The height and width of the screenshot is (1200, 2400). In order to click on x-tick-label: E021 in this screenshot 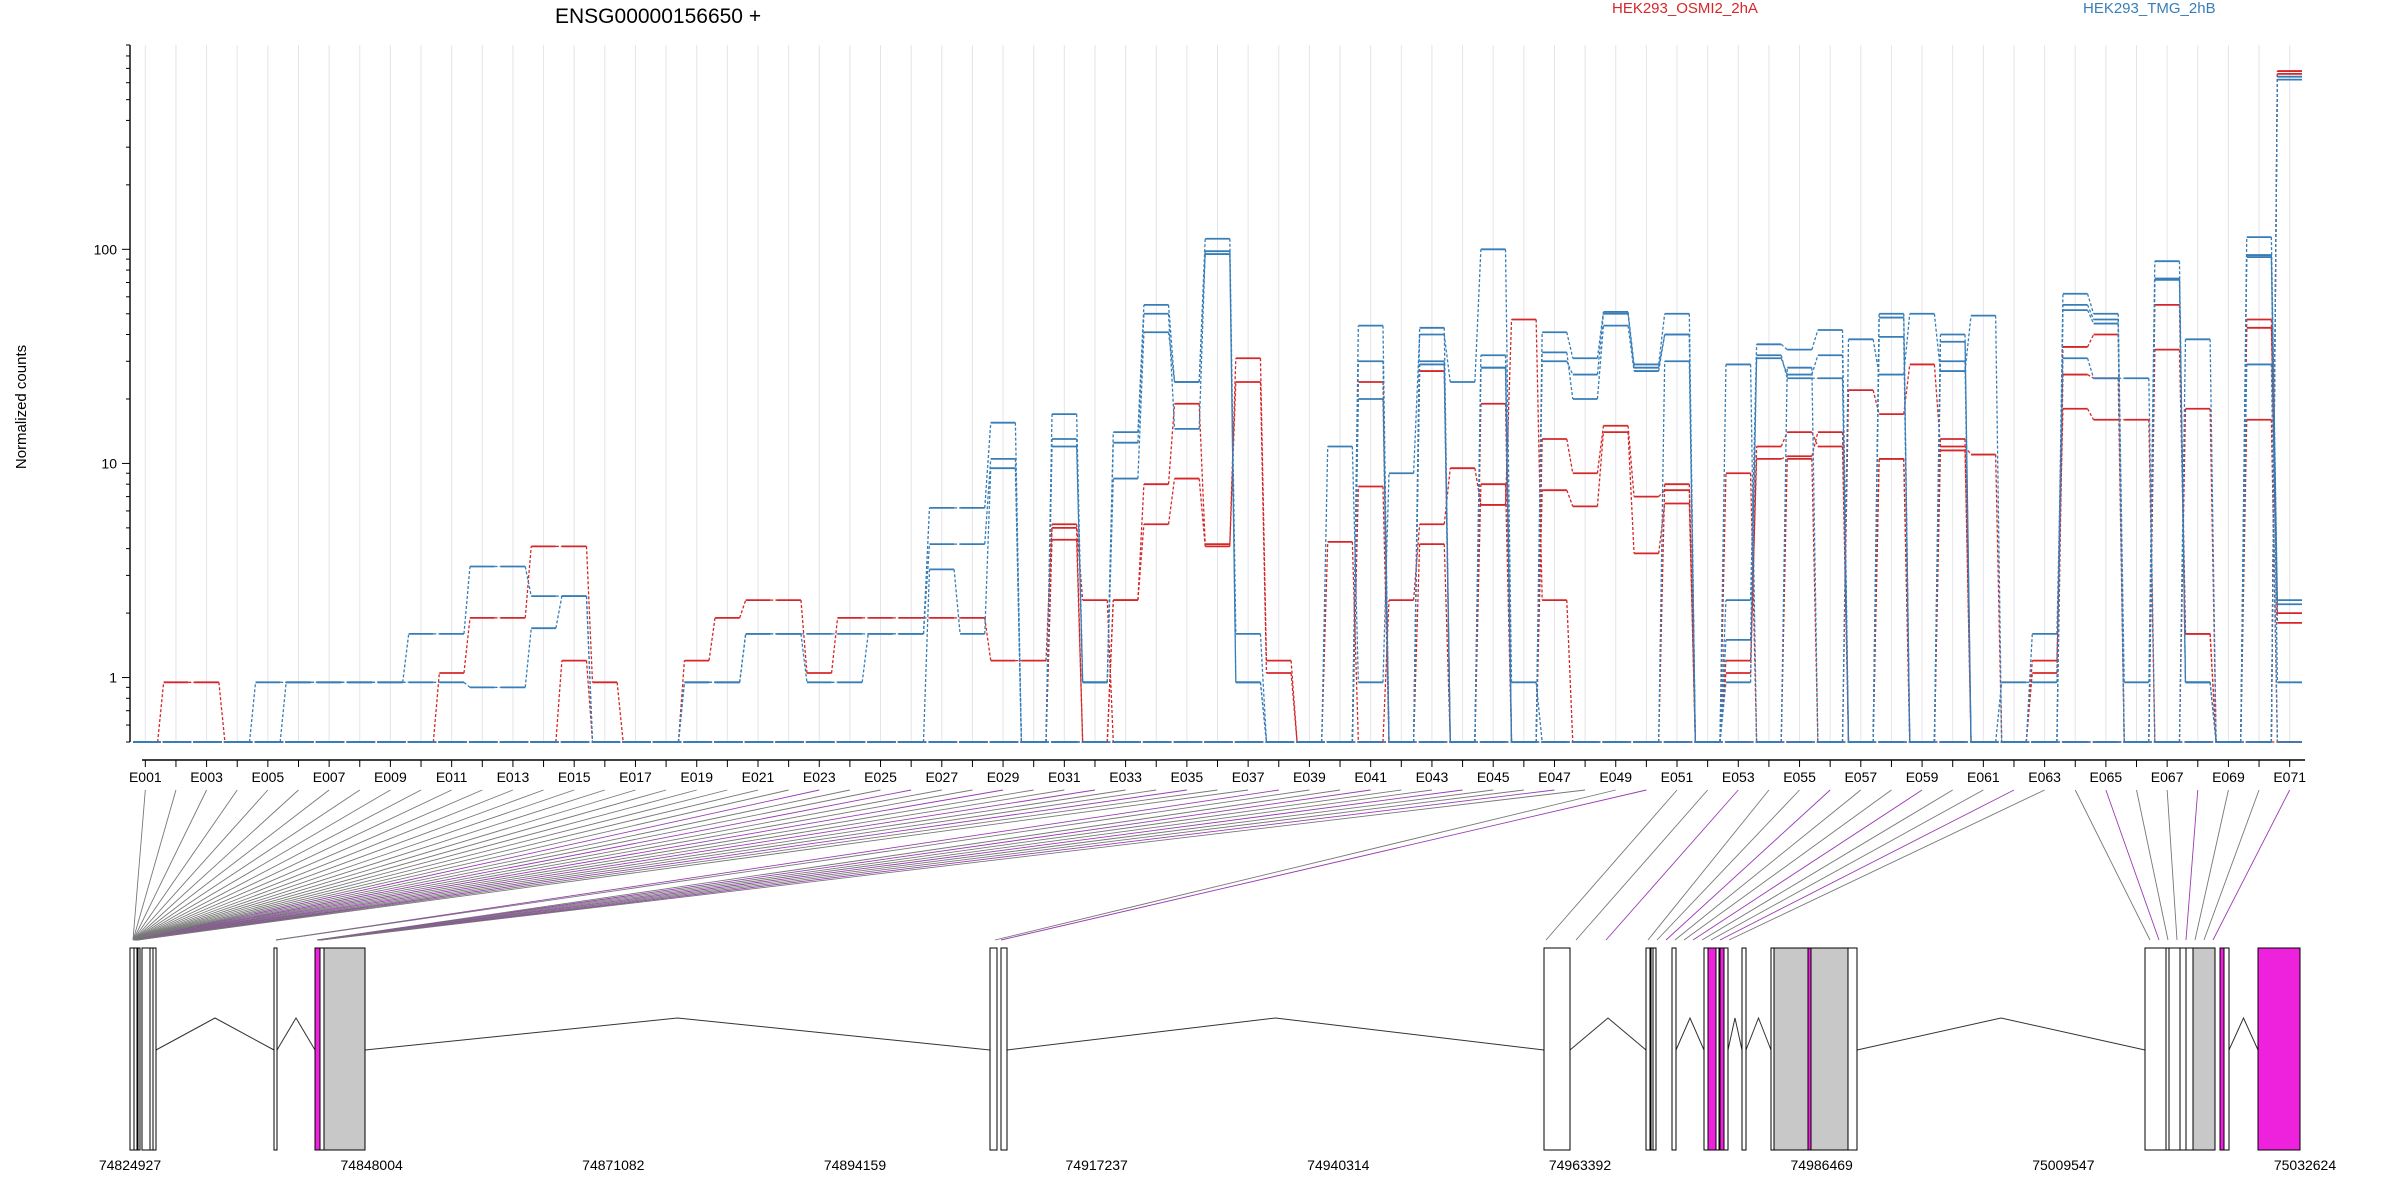, I will do `click(758, 777)`.